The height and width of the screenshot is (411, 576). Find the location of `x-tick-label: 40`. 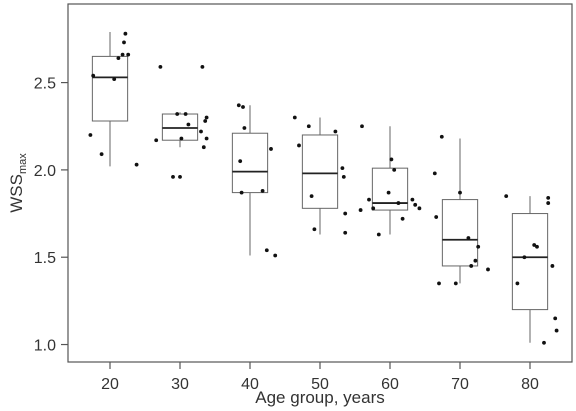

x-tick-label: 40 is located at coordinates (250, 384).